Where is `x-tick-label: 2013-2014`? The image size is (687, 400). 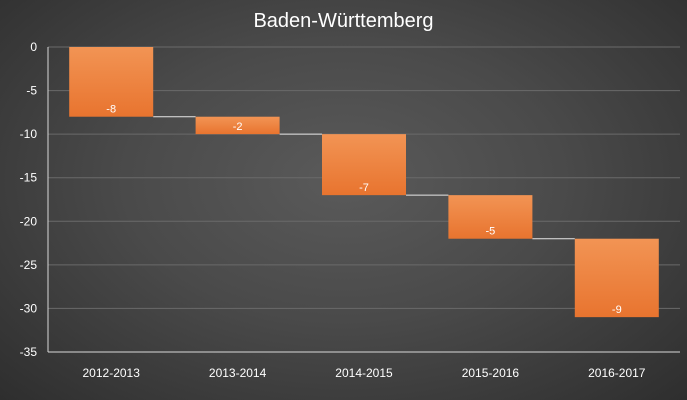 x-tick-label: 2013-2014 is located at coordinates (238, 373).